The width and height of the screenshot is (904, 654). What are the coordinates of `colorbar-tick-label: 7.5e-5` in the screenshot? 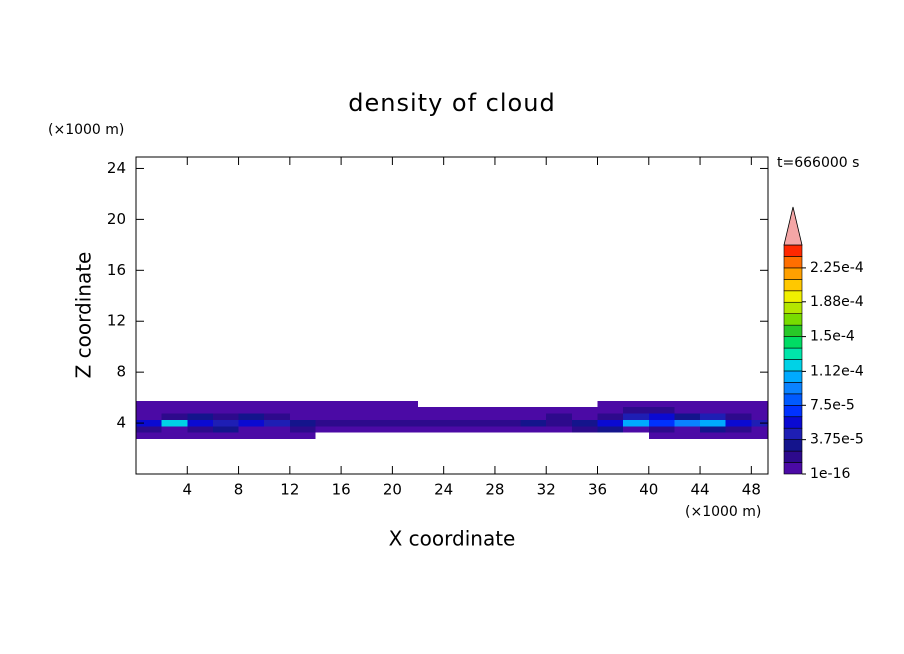 It's located at (832, 405).